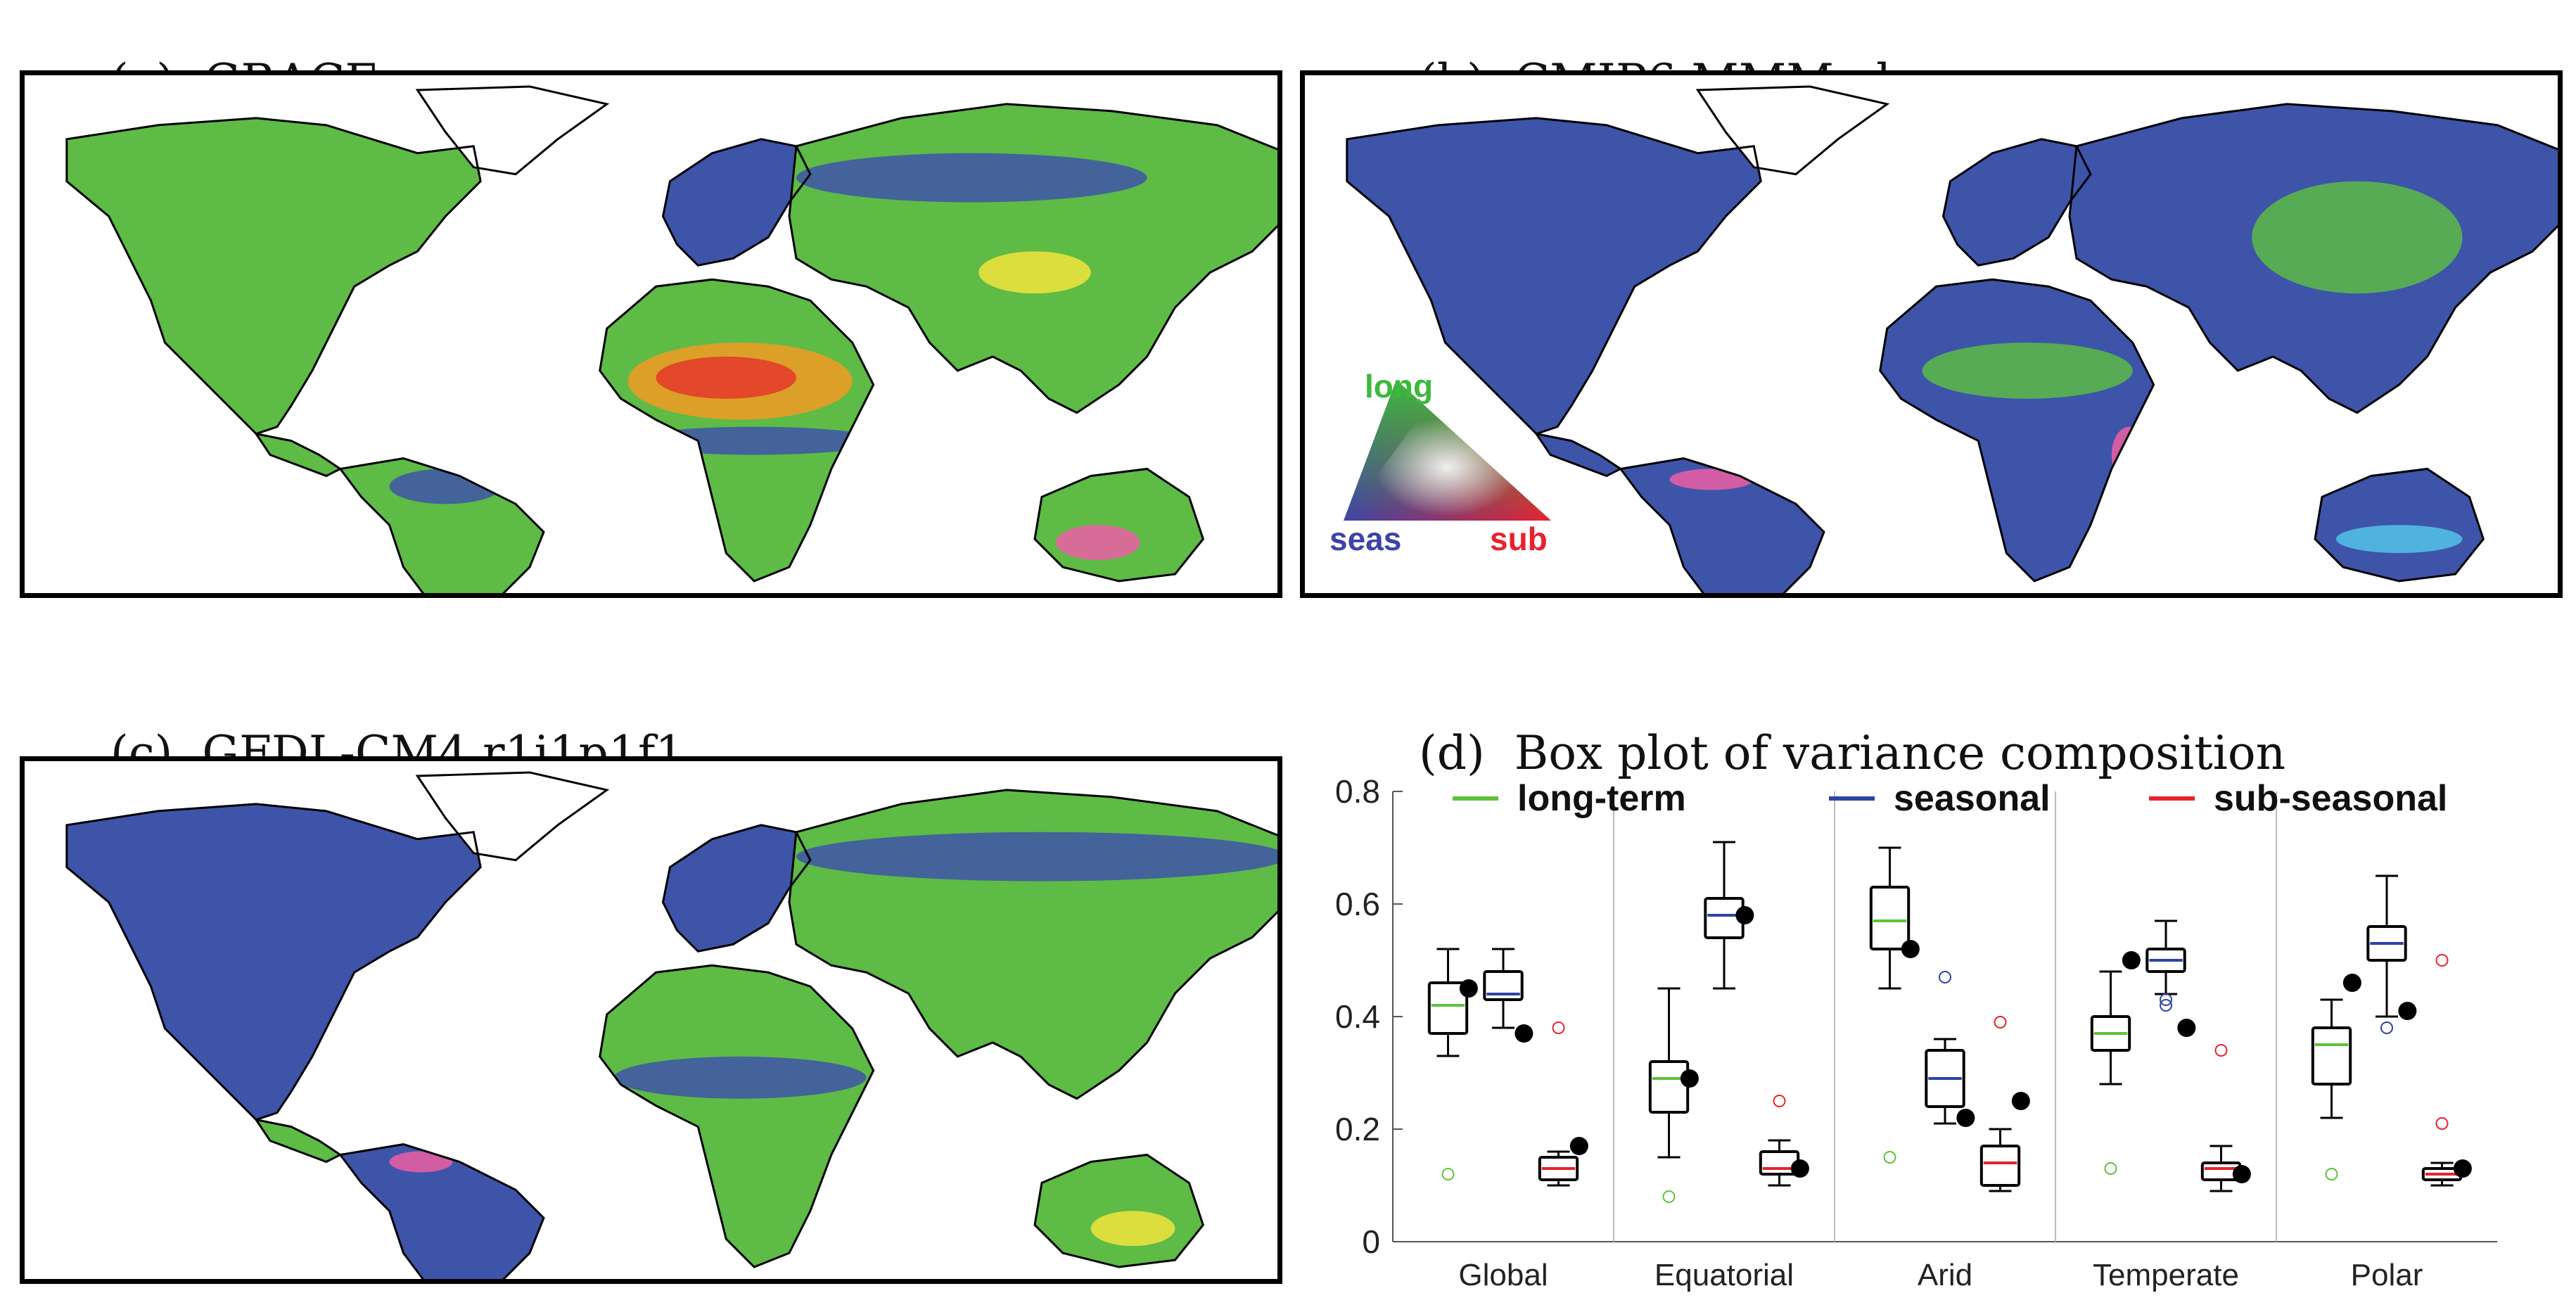  Describe the element at coordinates (2225, 1118) in the screenshot. I see `box-sub-seasonal-temperate` at that location.